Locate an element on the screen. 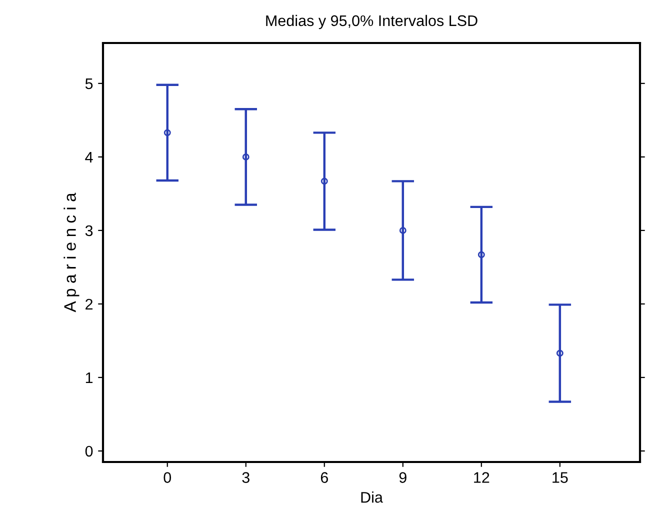 This screenshot has height=525, width=648. x-tick-label: 15 is located at coordinates (560, 477).